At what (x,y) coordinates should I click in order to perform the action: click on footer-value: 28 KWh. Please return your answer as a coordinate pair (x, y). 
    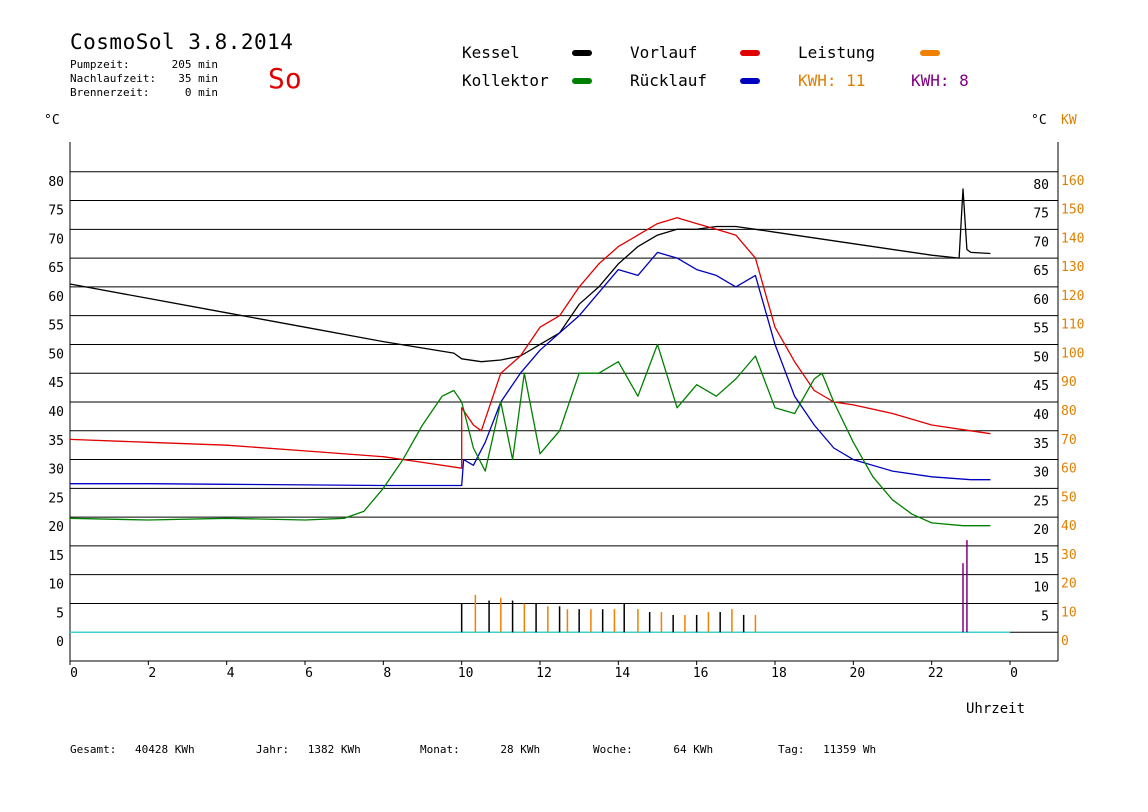
    Looking at the image, I should click on (520, 749).